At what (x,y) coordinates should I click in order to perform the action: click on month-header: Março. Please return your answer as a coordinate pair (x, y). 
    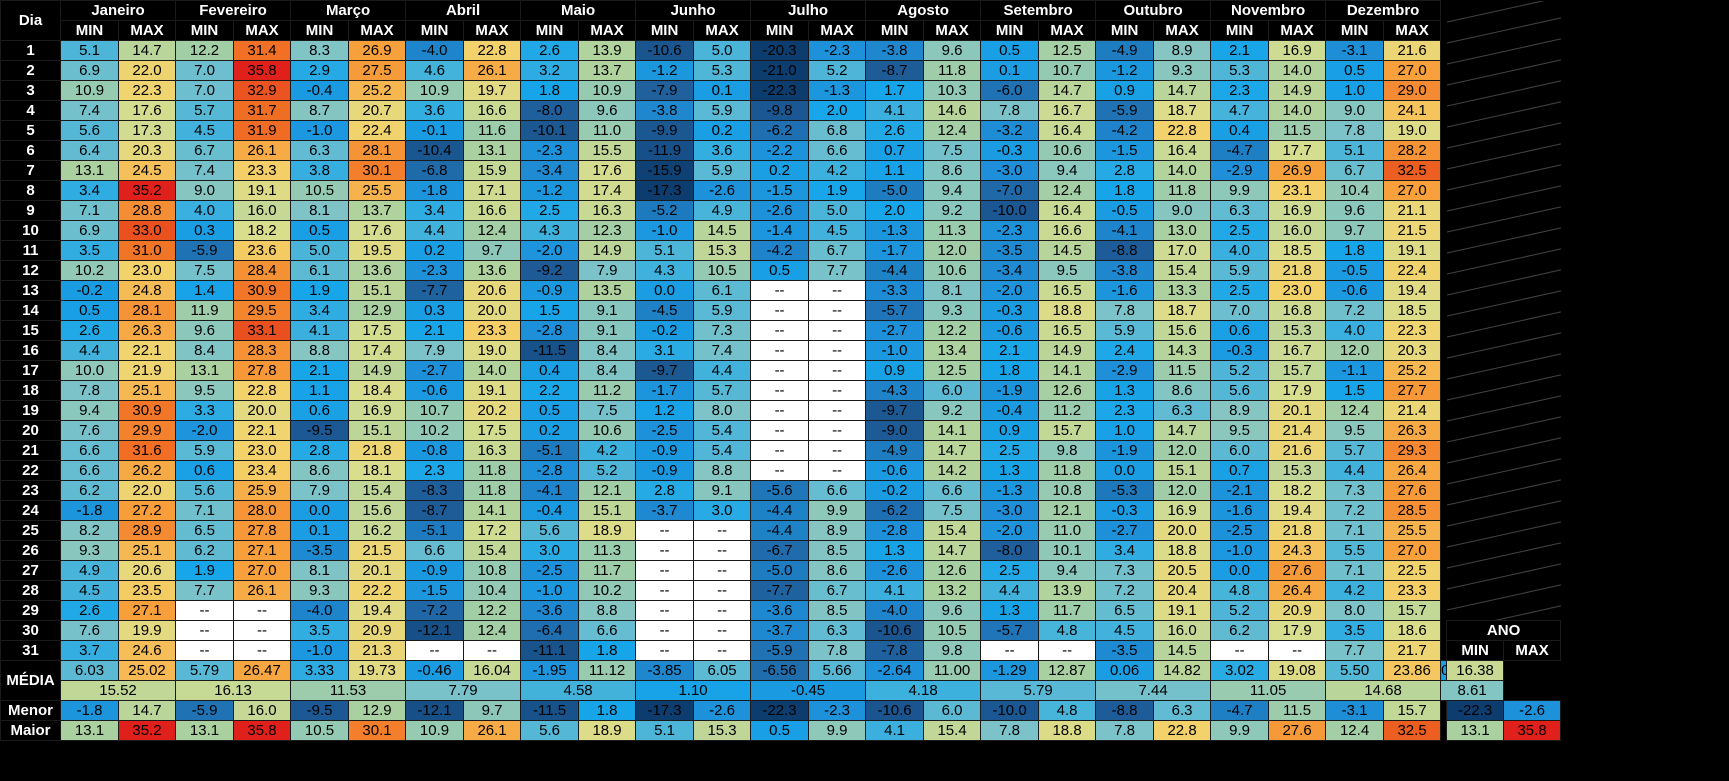
    Looking at the image, I should click on (348, 10).